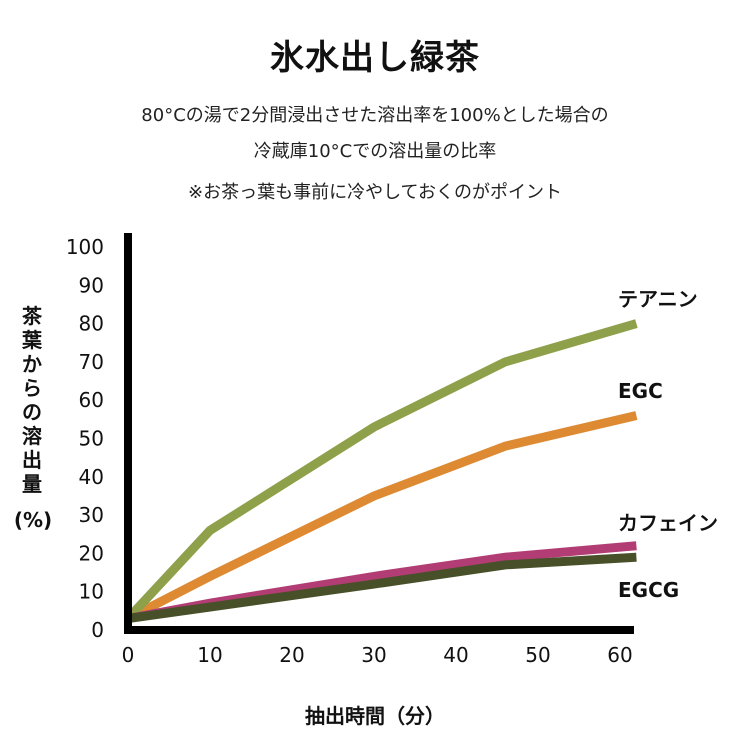  I want to click on y-tick-label: 30, so click(91, 515).